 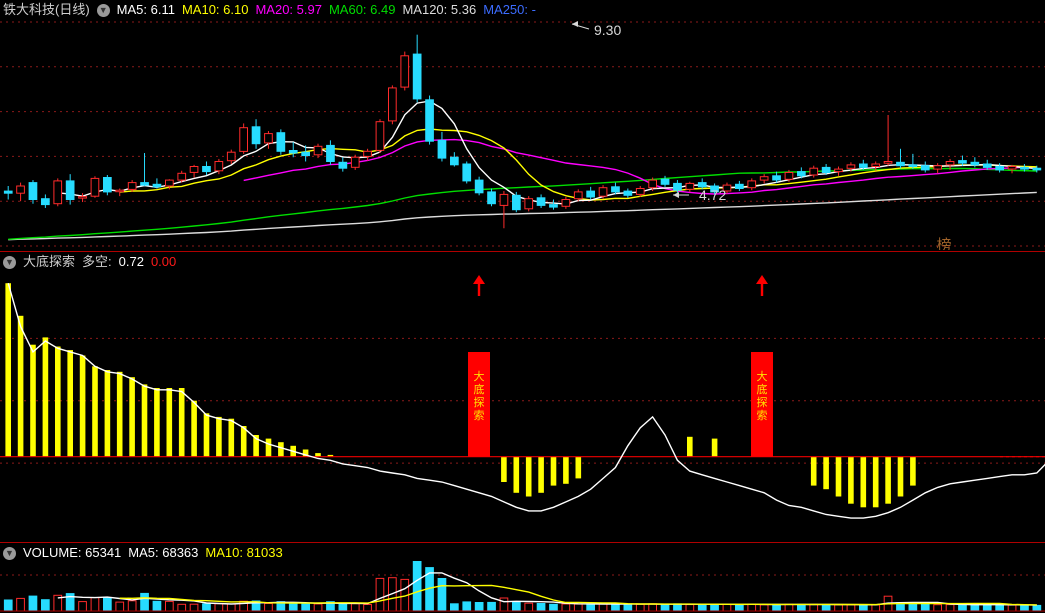 I want to click on legend-ma5: MA5: 6.11, so click(x=145, y=9).